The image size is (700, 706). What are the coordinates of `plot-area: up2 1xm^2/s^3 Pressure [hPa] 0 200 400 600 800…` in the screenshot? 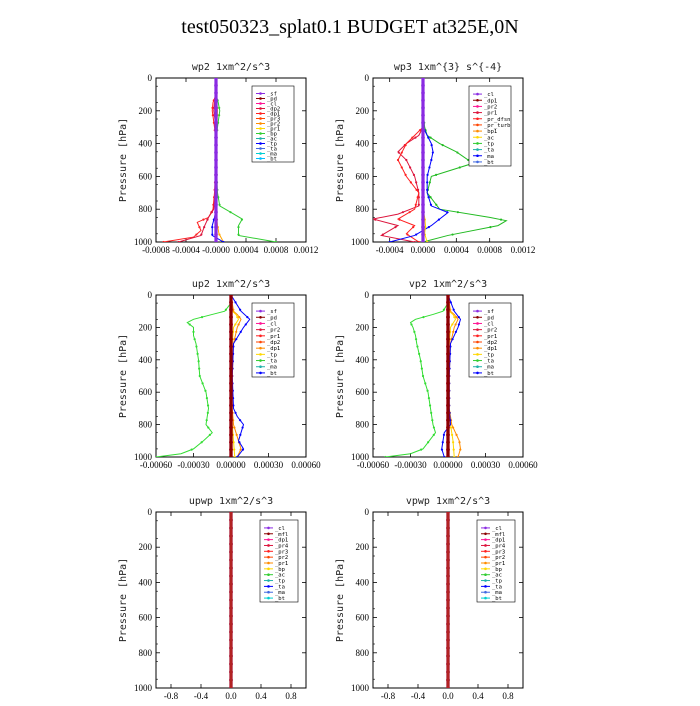 It's located at (219, 374).